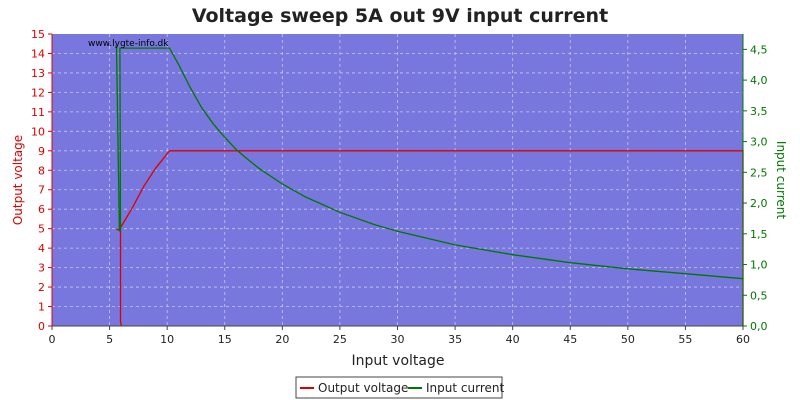 The height and width of the screenshot is (400, 800). Describe the element at coordinates (340, 339) in the screenshot. I see `x-tick-label: 25` at that location.